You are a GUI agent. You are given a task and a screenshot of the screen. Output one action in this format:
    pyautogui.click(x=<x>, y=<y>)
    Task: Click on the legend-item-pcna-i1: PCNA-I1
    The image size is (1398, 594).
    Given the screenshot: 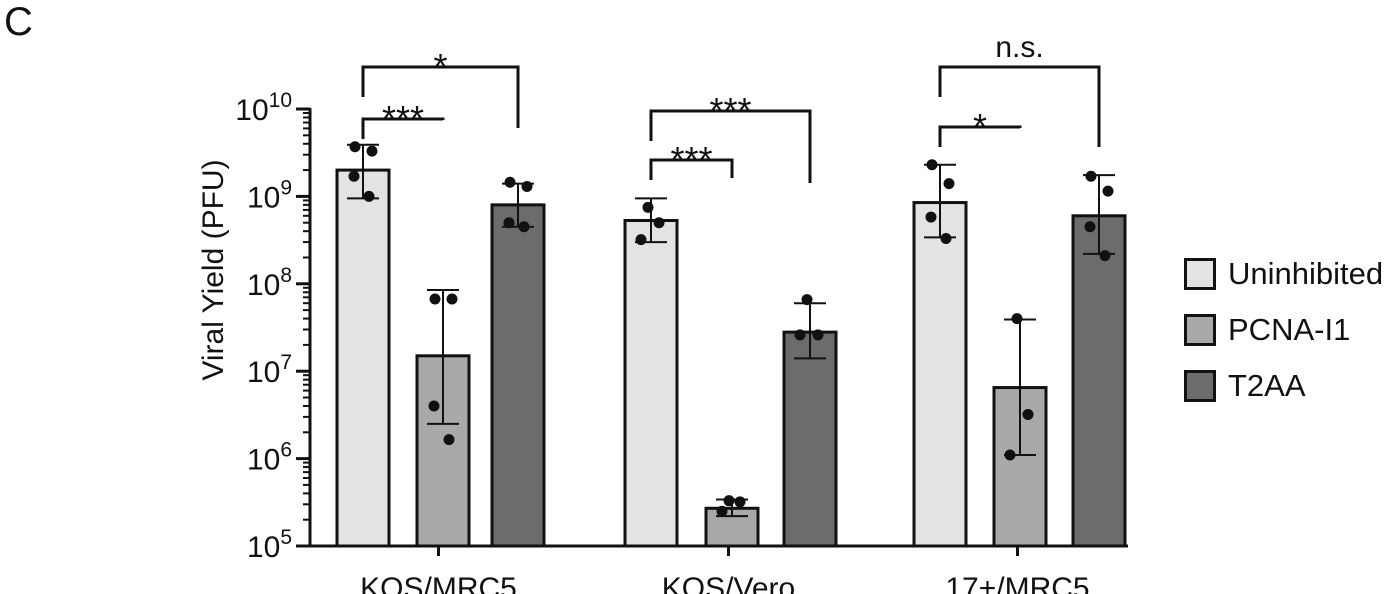 What is the action you would take?
    pyautogui.click(x=1283, y=330)
    